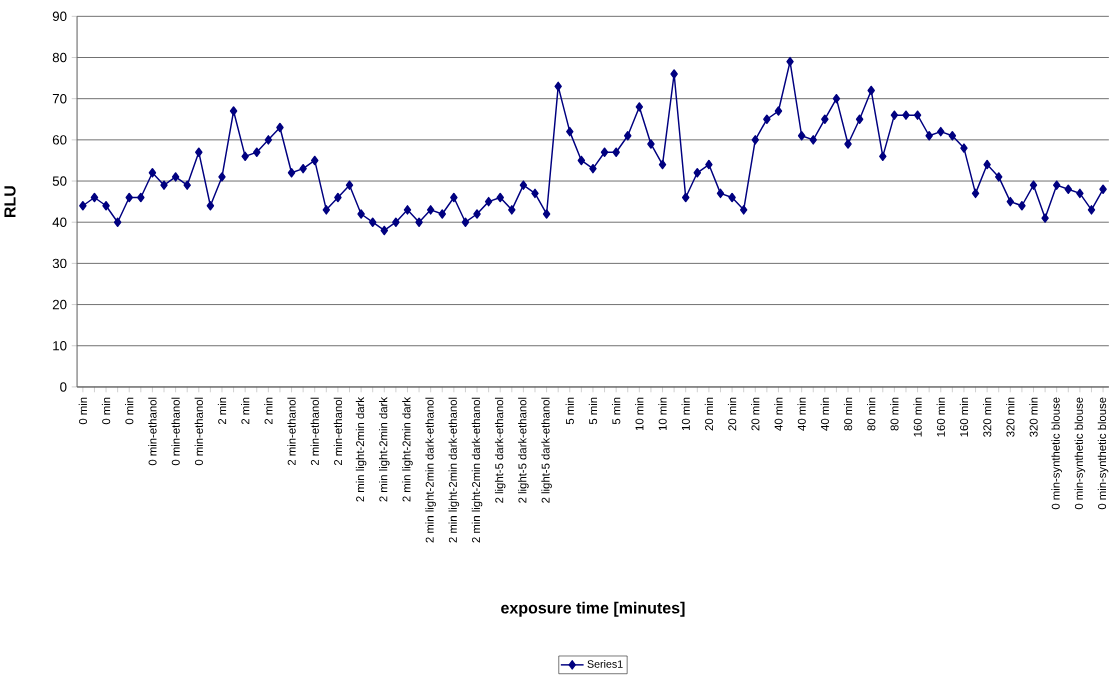  Describe the element at coordinates (59, 140) in the screenshot. I see `y-tick-label: 60` at that location.